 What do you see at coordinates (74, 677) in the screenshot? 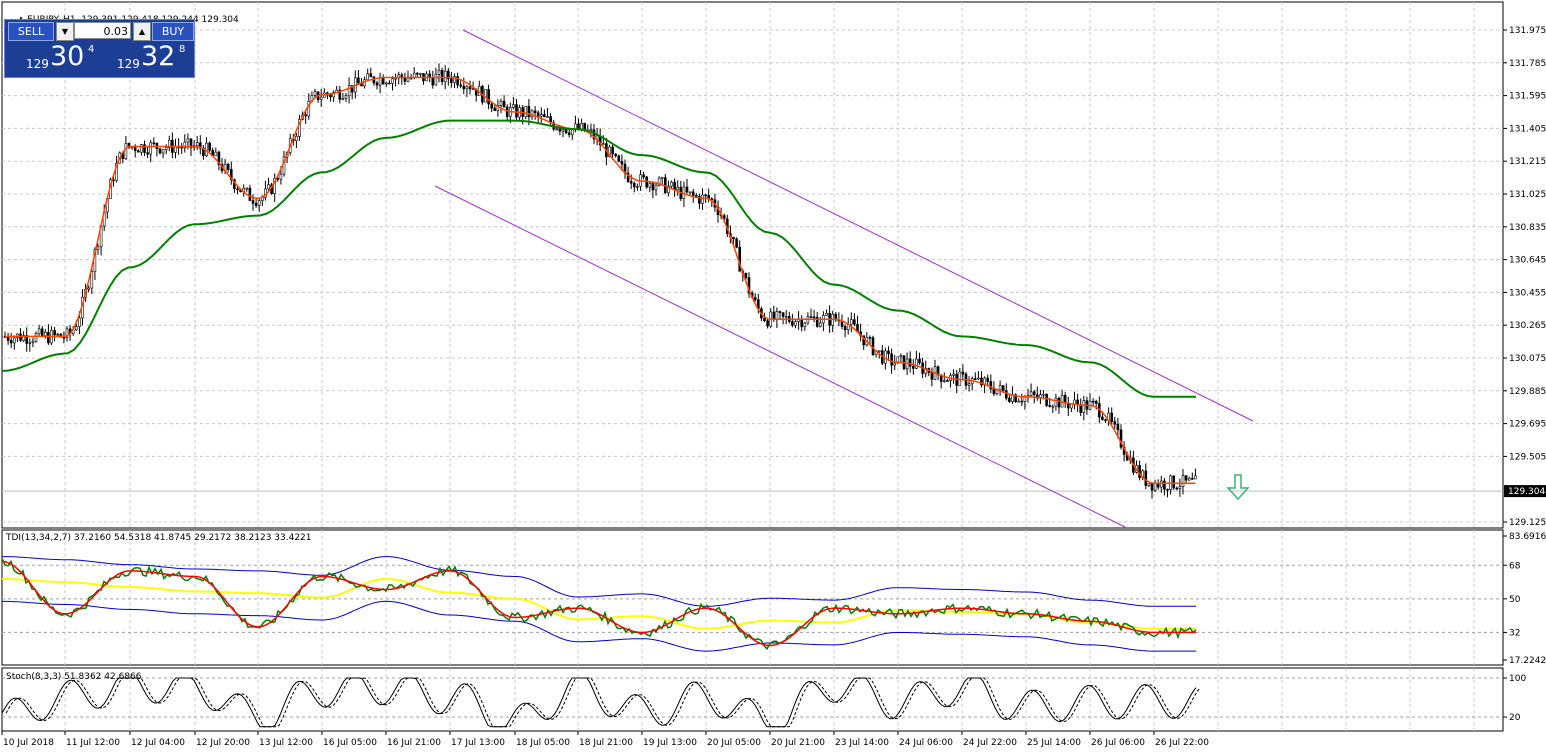
I see `stoch-label: Stoch(8,3,3) 51.8362 42.6866` at bounding box center [74, 677].